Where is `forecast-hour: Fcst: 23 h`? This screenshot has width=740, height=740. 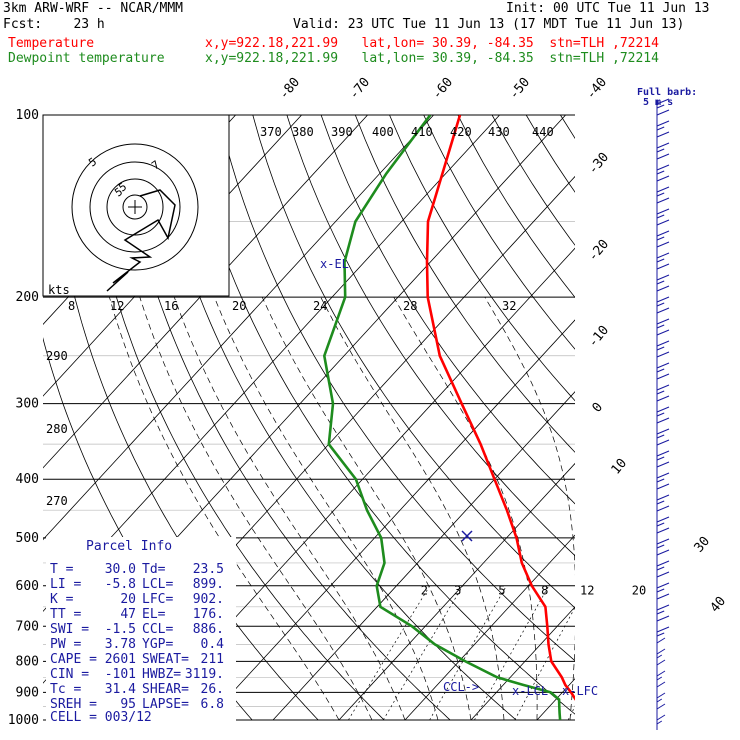
forecast-hour: Fcst: 23 h is located at coordinates (54, 24).